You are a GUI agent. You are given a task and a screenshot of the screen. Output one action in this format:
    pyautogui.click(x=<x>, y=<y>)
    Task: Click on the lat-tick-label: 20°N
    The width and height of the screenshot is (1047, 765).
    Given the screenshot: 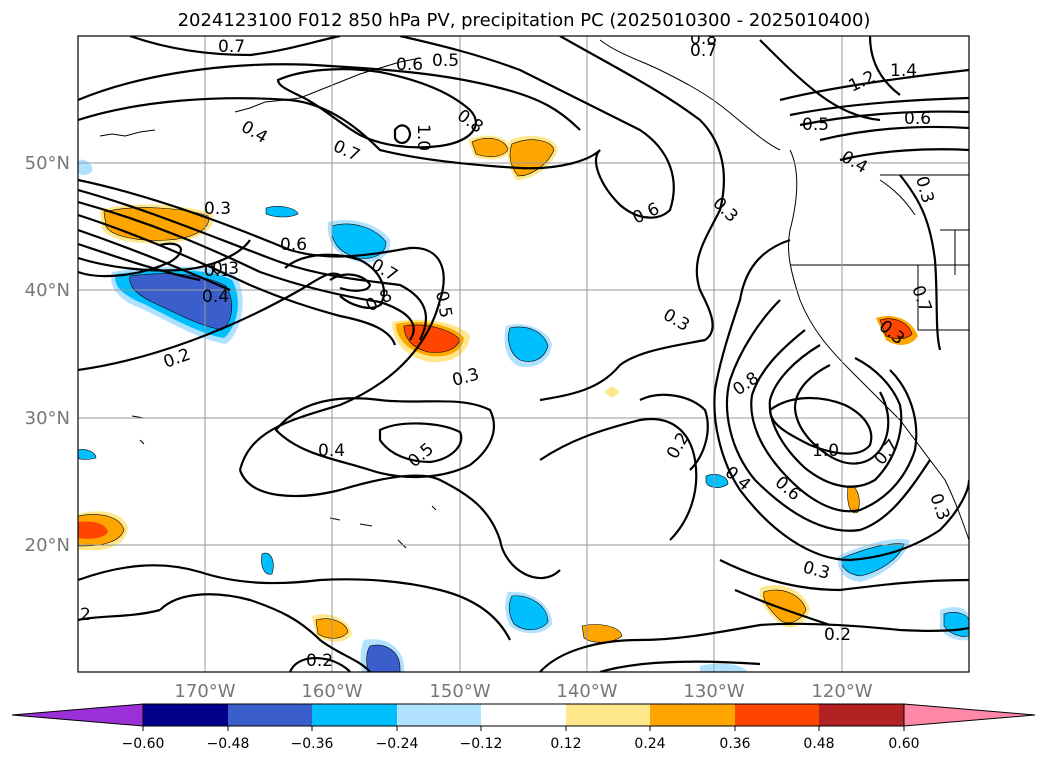 What is the action you would take?
    pyautogui.click(x=47, y=545)
    